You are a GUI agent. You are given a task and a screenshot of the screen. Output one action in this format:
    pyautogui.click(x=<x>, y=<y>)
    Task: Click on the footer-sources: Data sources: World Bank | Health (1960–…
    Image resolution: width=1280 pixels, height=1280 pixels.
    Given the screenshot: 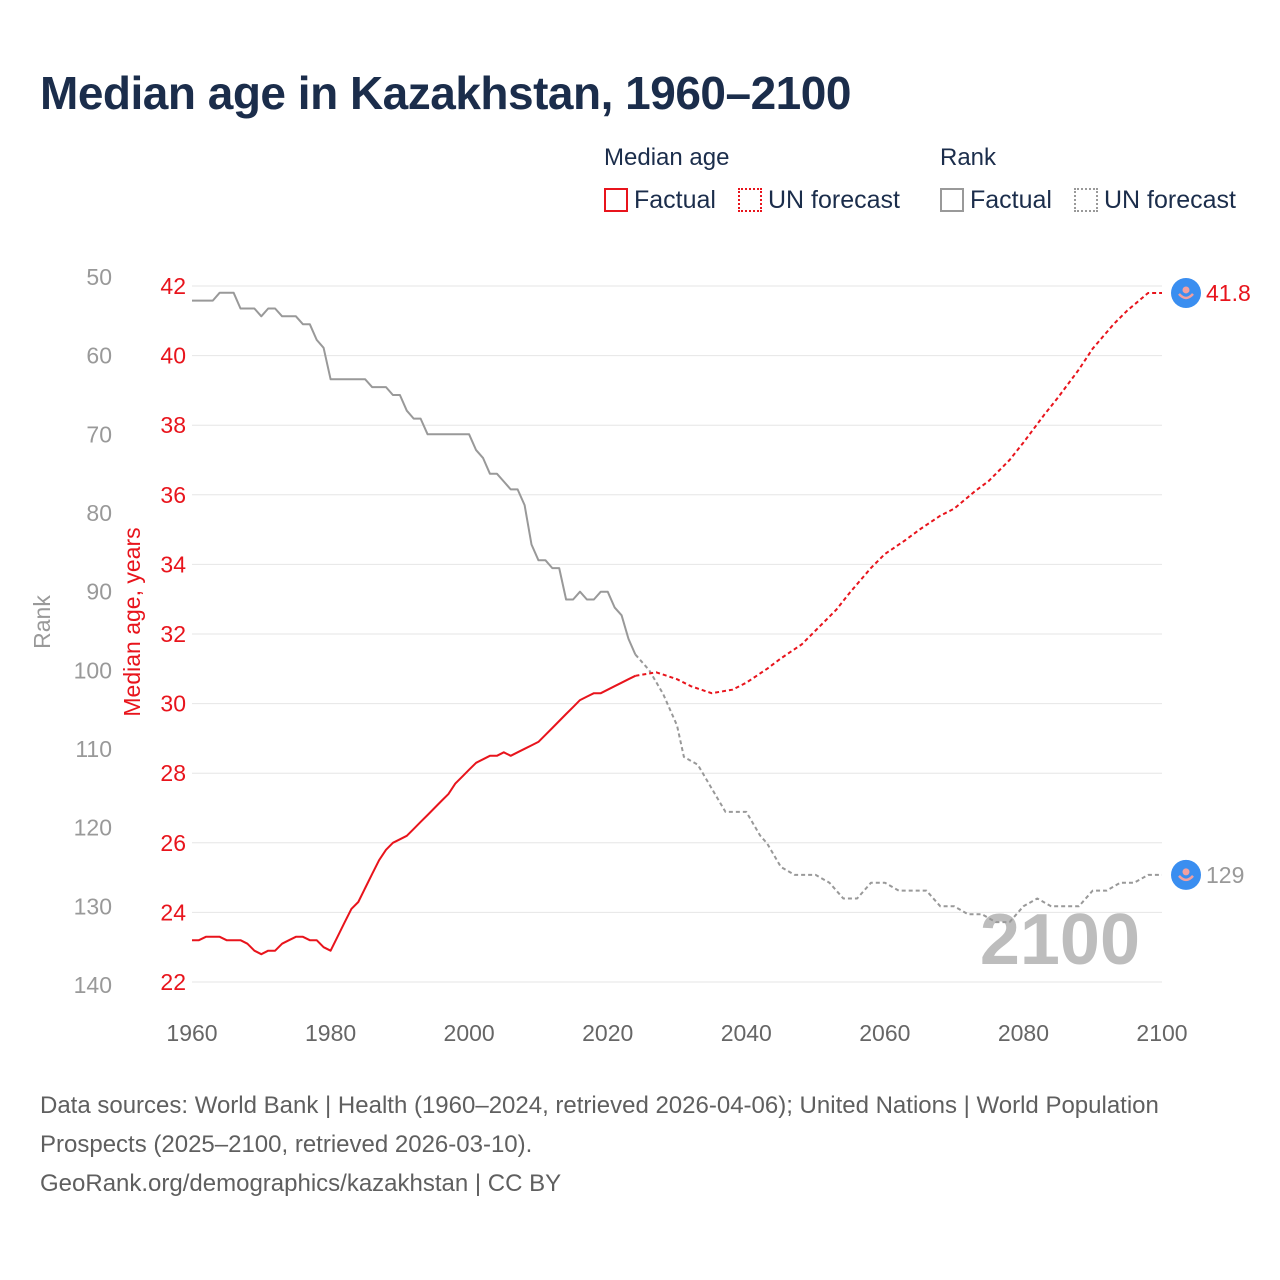 What is the action you would take?
    pyautogui.click(x=599, y=1125)
    